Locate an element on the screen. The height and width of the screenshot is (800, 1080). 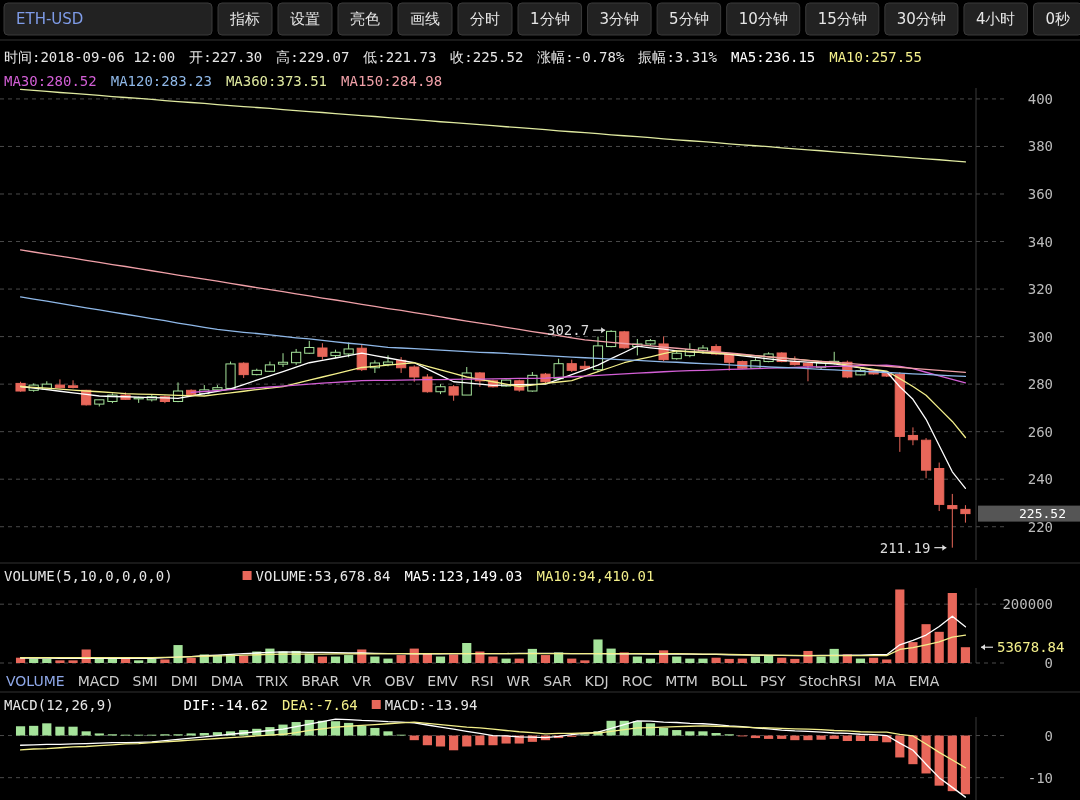
text: 收:225.52 is located at coordinates (487, 57).